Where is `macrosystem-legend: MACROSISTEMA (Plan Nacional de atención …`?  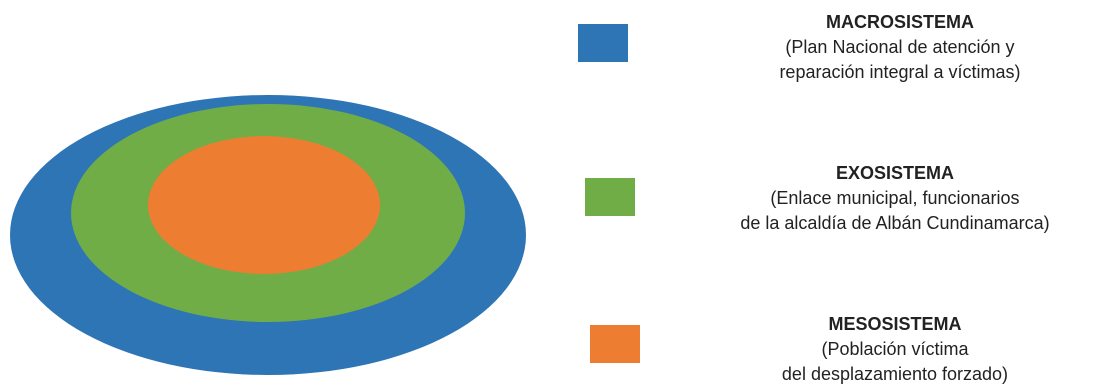
macrosystem-legend: MACROSISTEMA (Plan Nacional de atención … is located at coordinates (900, 47).